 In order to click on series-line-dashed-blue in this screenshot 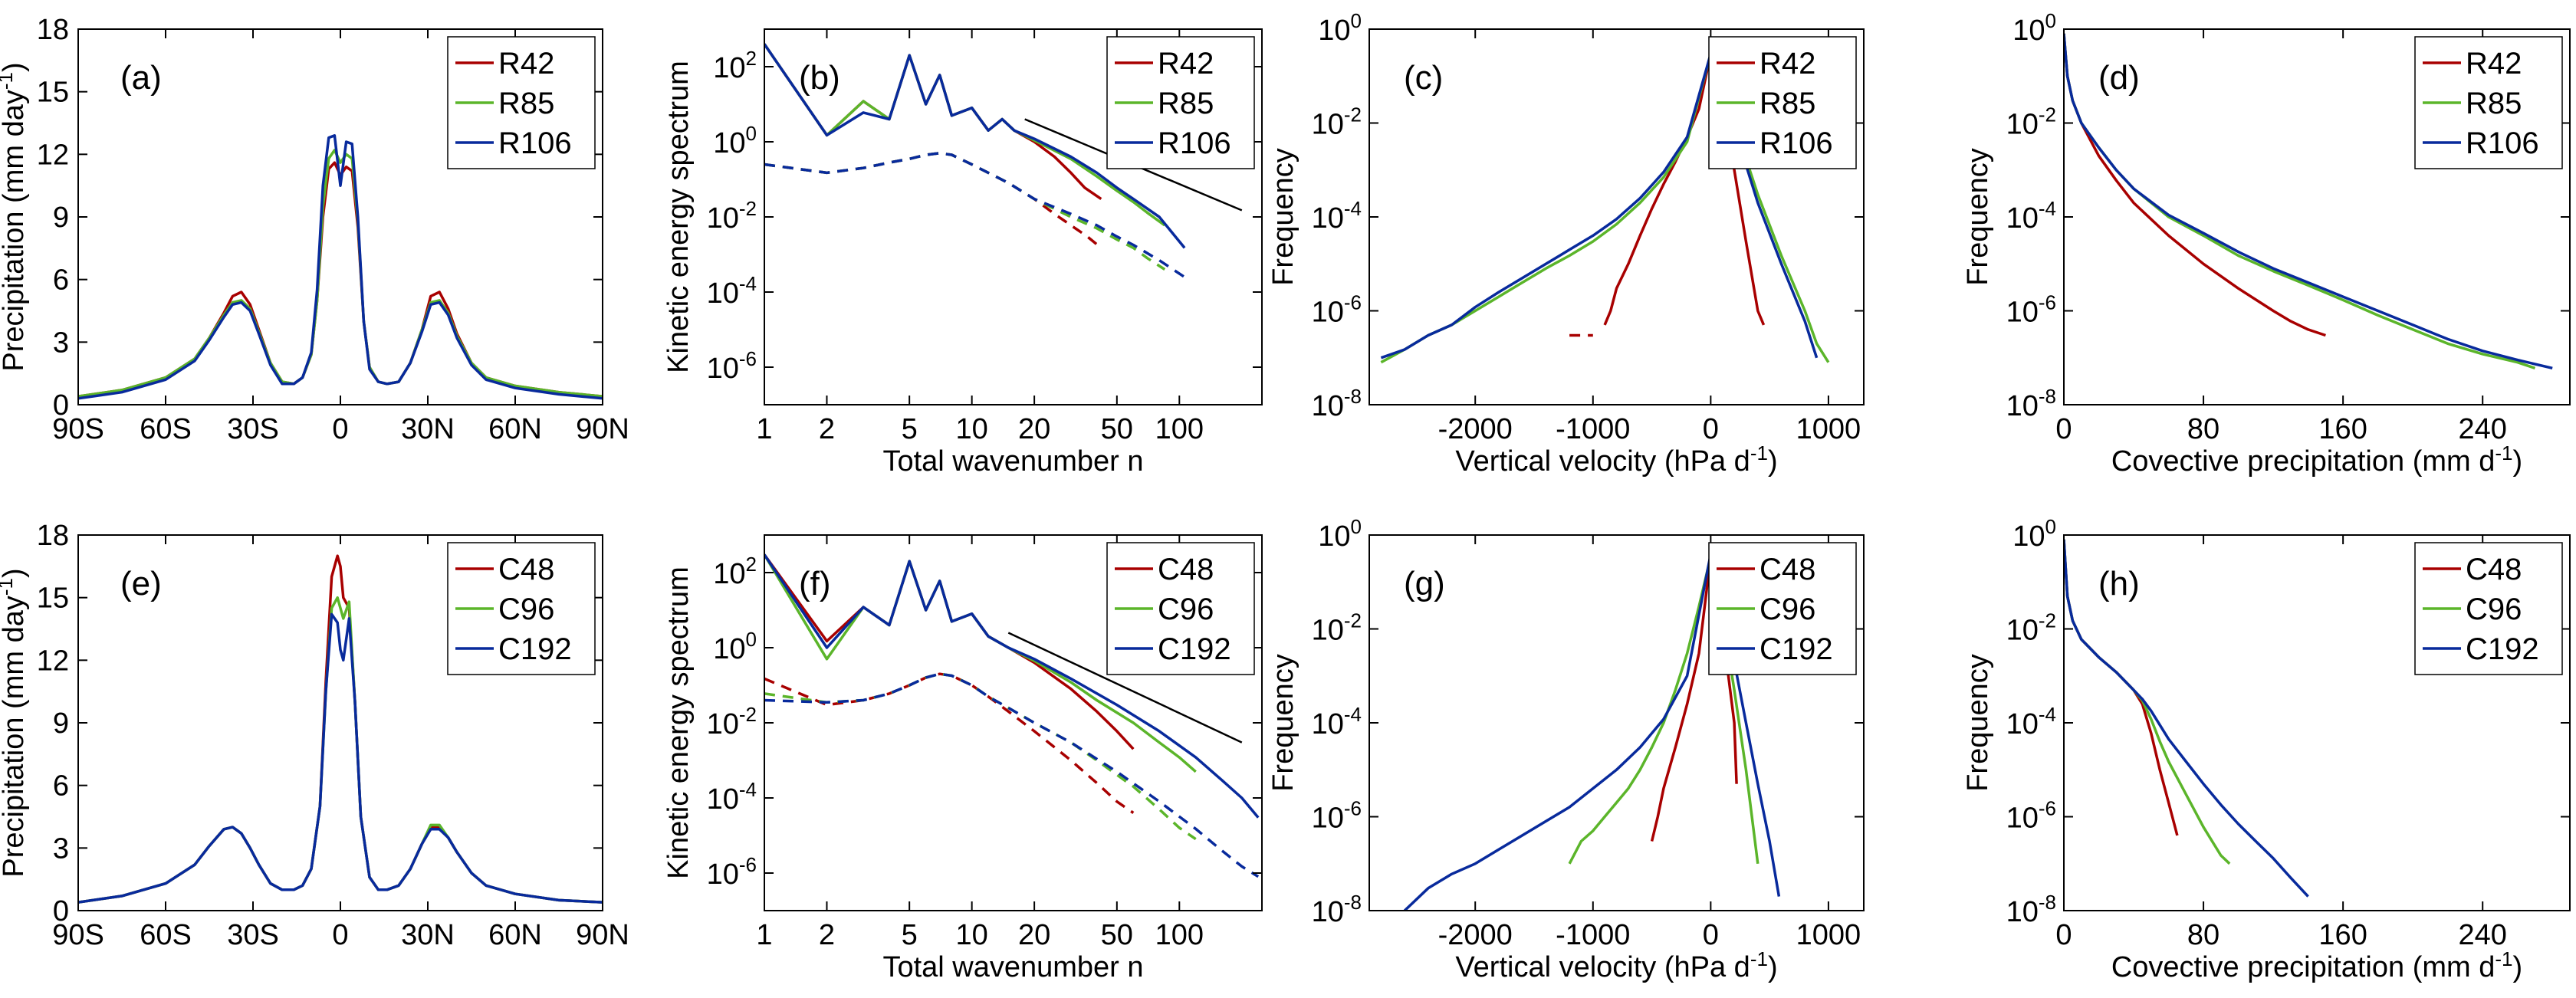, I will do `click(975, 215)`.